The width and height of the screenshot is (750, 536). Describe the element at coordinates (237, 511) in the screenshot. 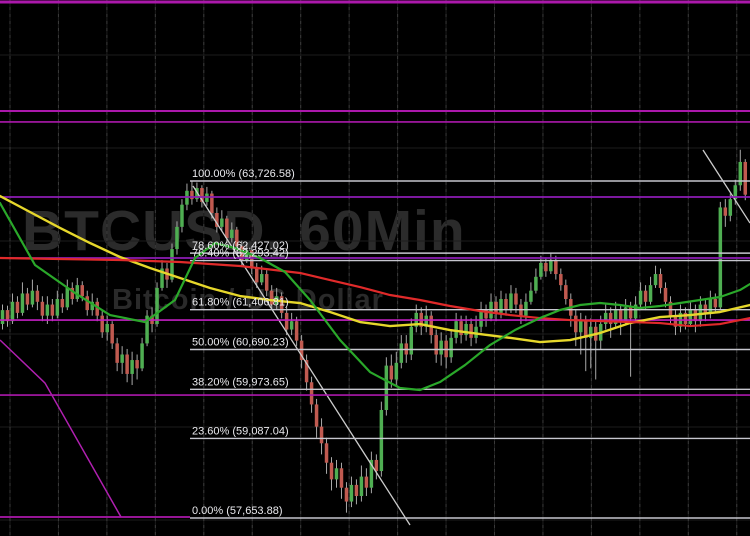

I see `fib-level-label: 0.00% (57,653.88)` at that location.